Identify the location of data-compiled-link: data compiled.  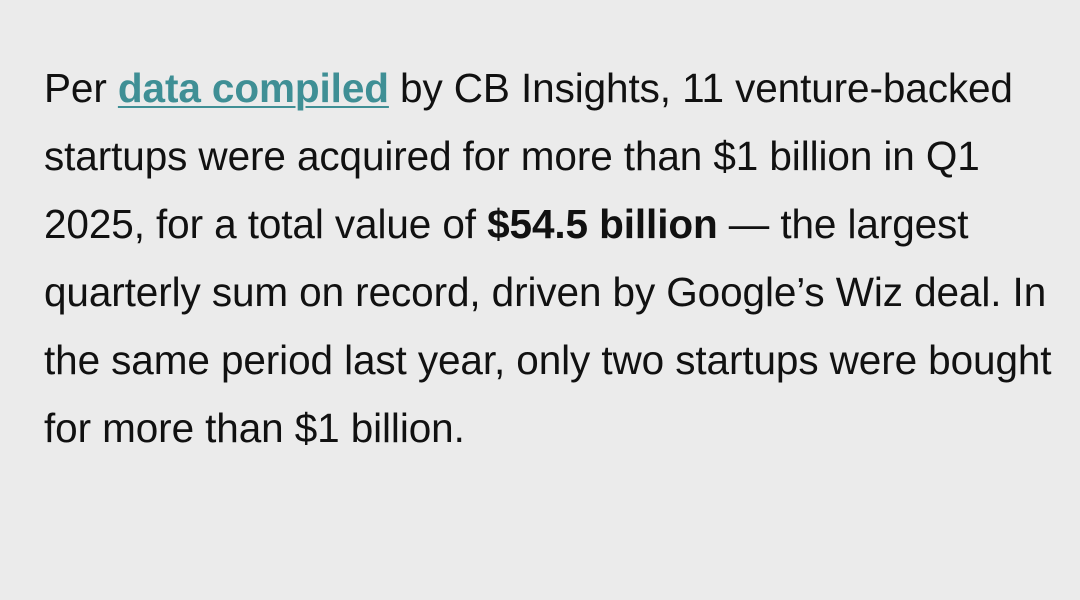
(253, 88).